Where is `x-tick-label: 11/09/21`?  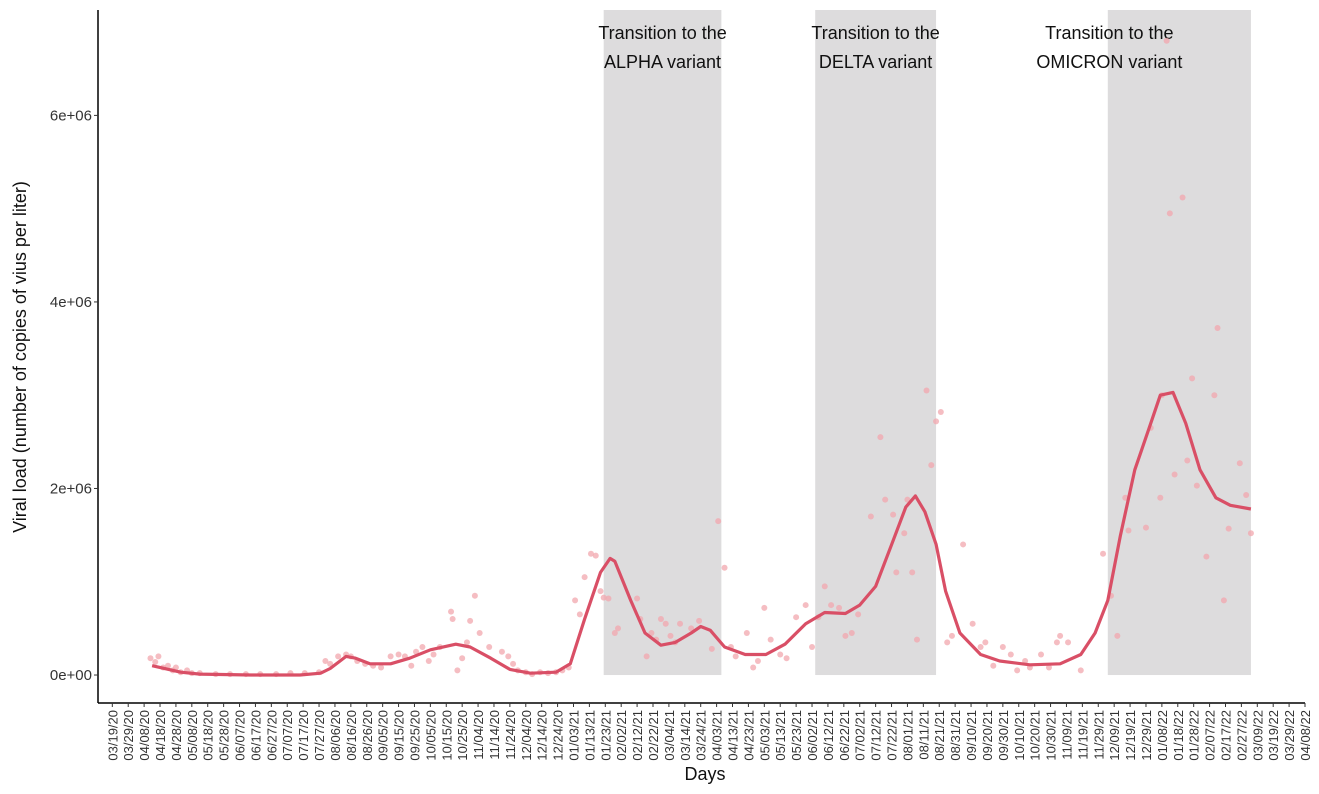
x-tick-label: 11/09/21 is located at coordinates (1066, 735).